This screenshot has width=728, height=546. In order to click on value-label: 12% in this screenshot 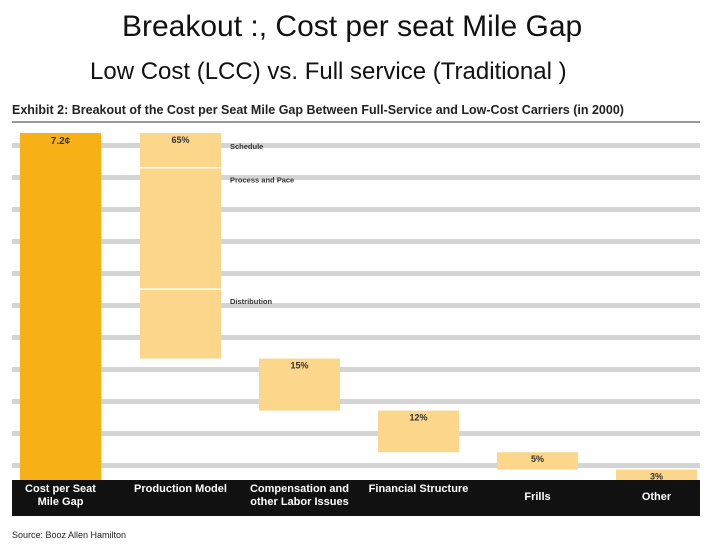, I will do `click(418, 418)`.